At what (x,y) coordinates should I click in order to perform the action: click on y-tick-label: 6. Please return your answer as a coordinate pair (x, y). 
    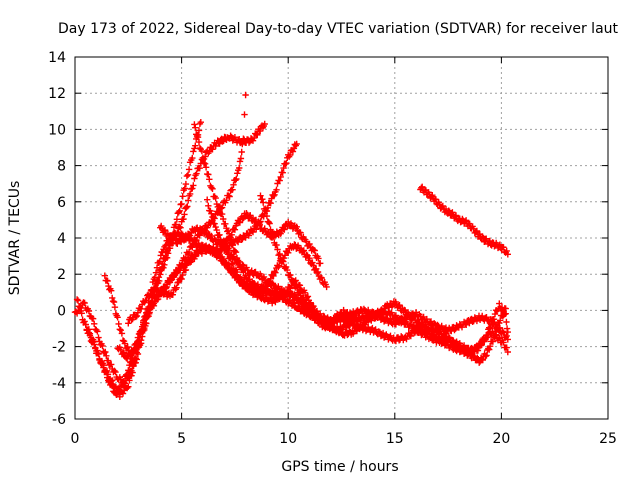
    Looking at the image, I should click on (61, 203).